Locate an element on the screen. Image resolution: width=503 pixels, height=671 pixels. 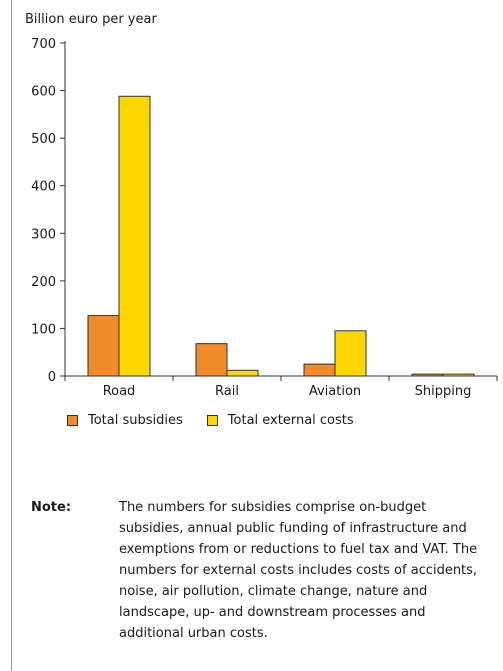
y-tick-label: 0 is located at coordinates (52, 377).